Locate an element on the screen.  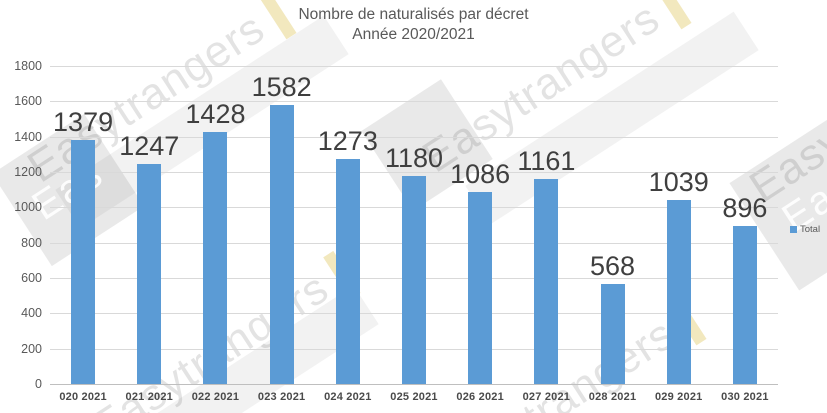
y-axis-label: 800 is located at coordinates (31, 242).